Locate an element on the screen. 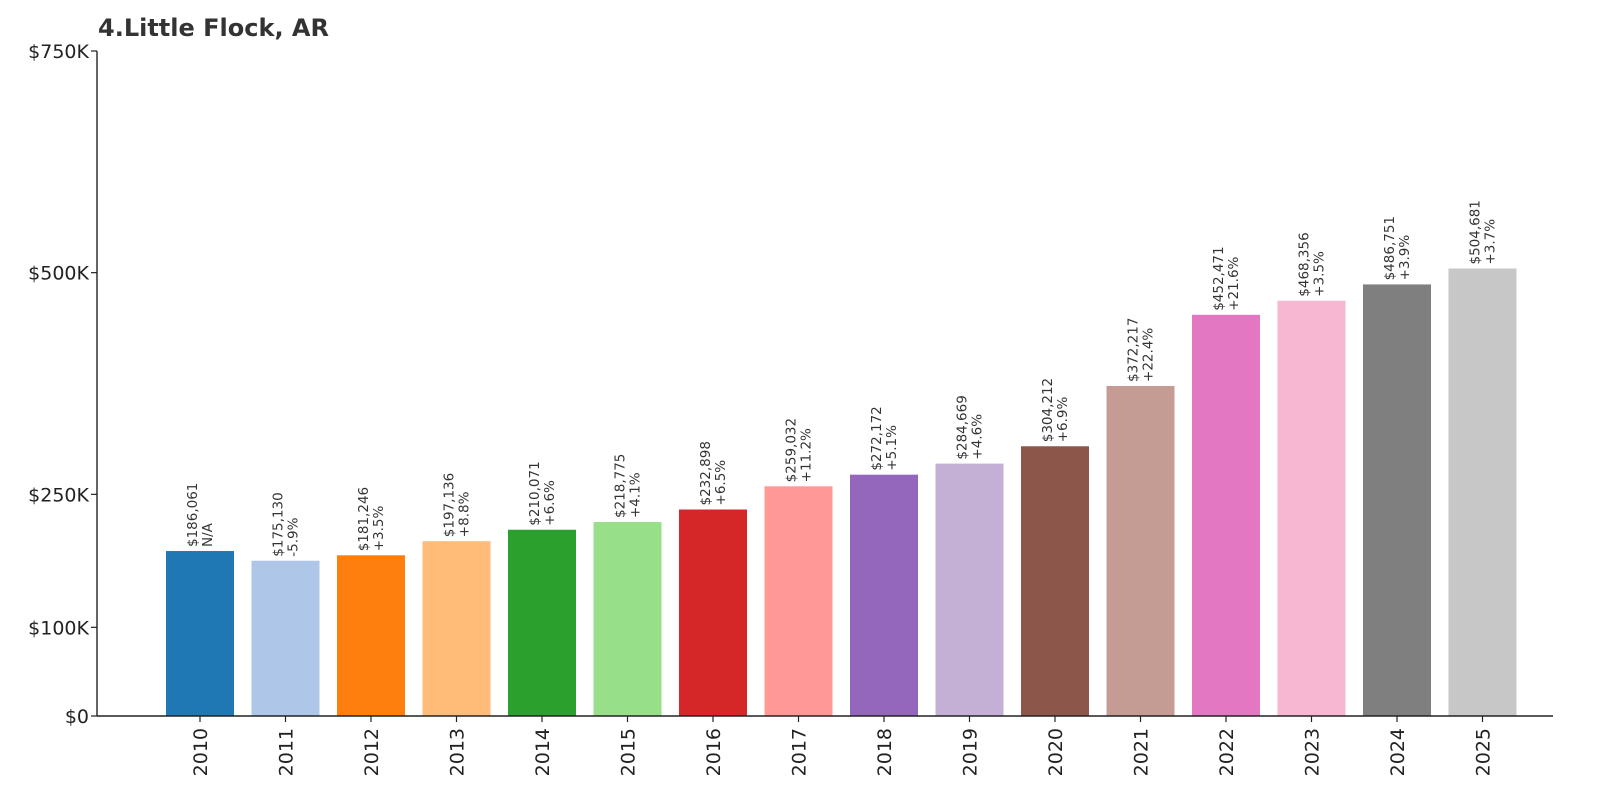 The width and height of the screenshot is (1600, 800). bar-2020 is located at coordinates (1055, 581).